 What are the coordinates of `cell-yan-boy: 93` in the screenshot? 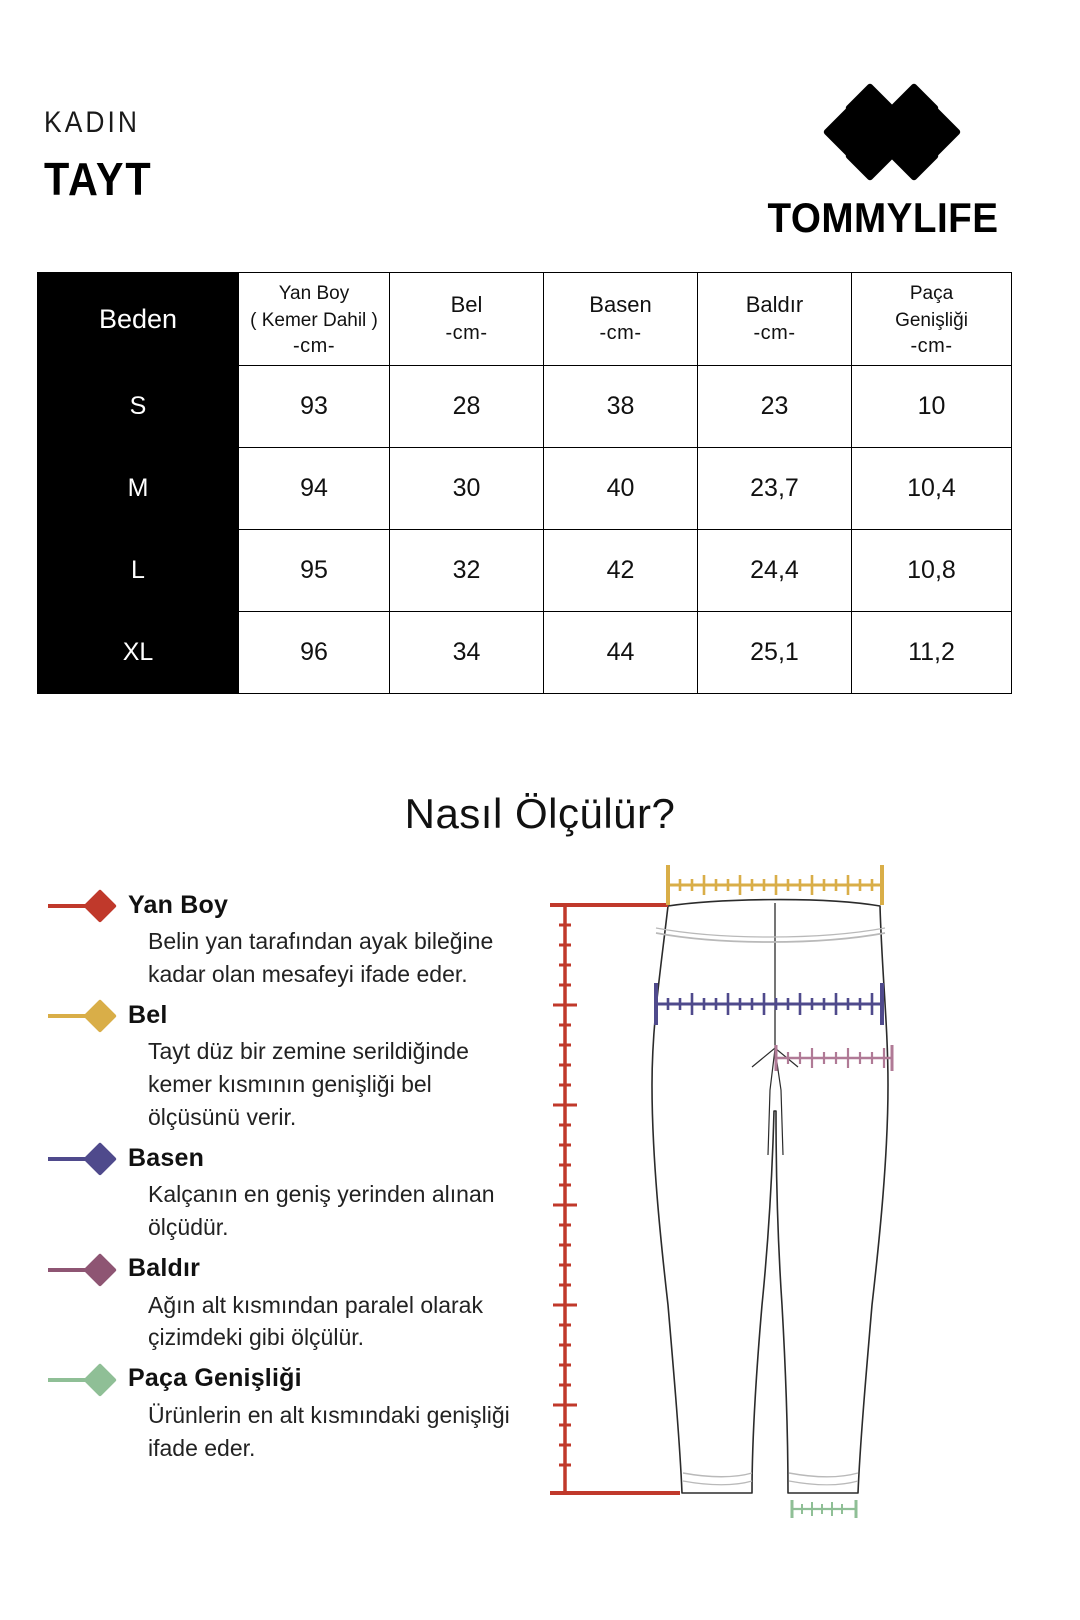 It's located at (314, 406).